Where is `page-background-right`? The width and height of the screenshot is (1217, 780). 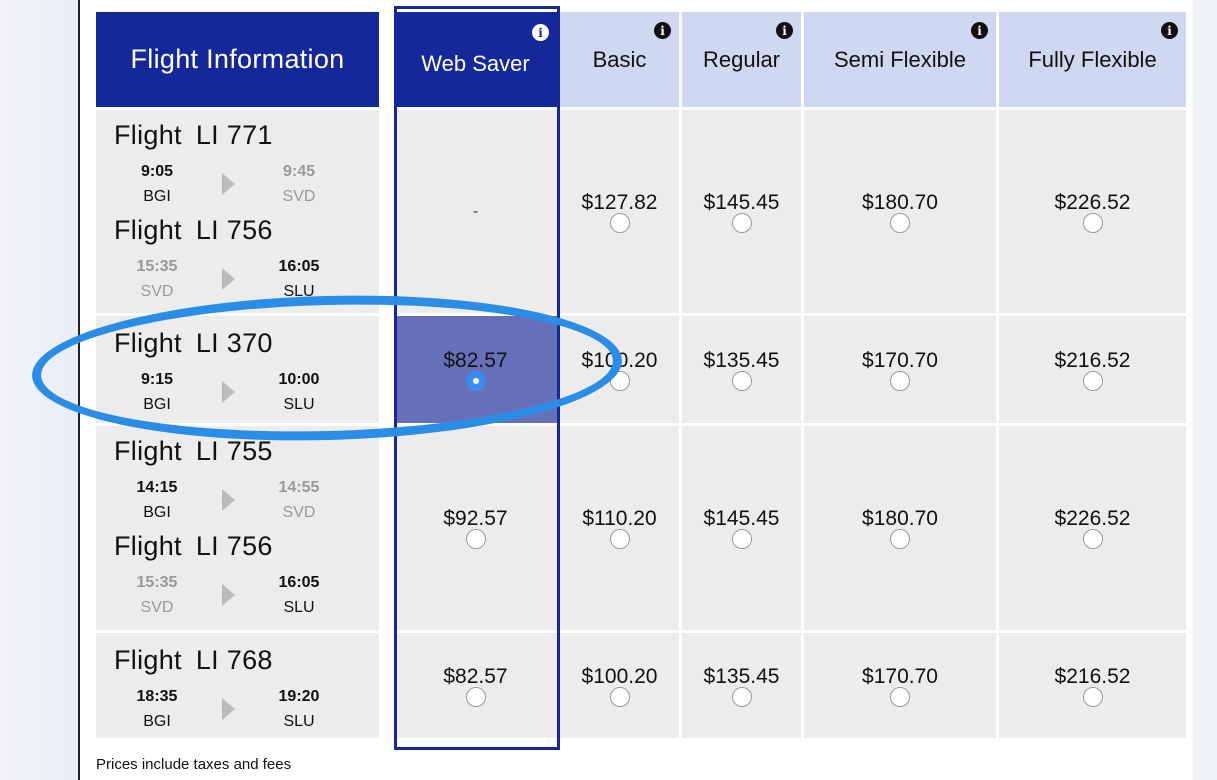
page-background-right is located at coordinates (1205, 390).